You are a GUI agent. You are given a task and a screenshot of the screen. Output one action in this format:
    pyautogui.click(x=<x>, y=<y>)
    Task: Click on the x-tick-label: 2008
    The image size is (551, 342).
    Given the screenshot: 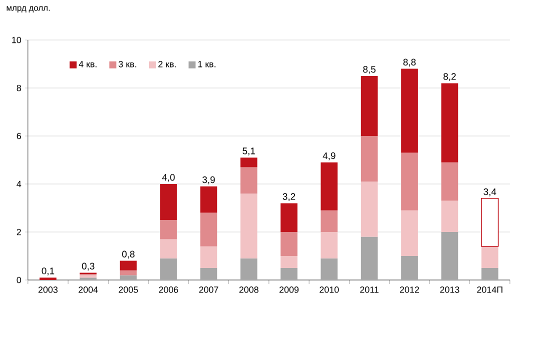 What is the action you would take?
    pyautogui.click(x=248, y=289)
    